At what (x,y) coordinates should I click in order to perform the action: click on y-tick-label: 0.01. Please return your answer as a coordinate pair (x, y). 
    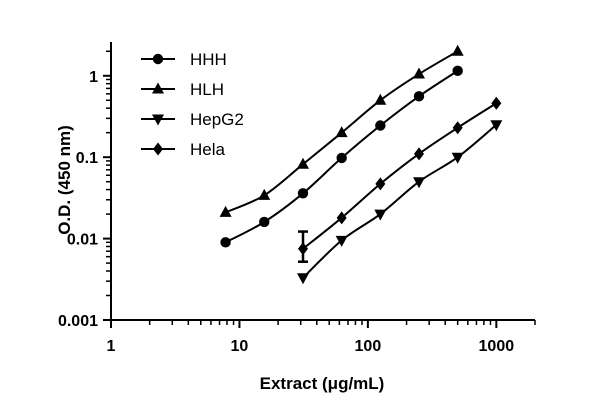
    Looking at the image, I should click on (82, 240).